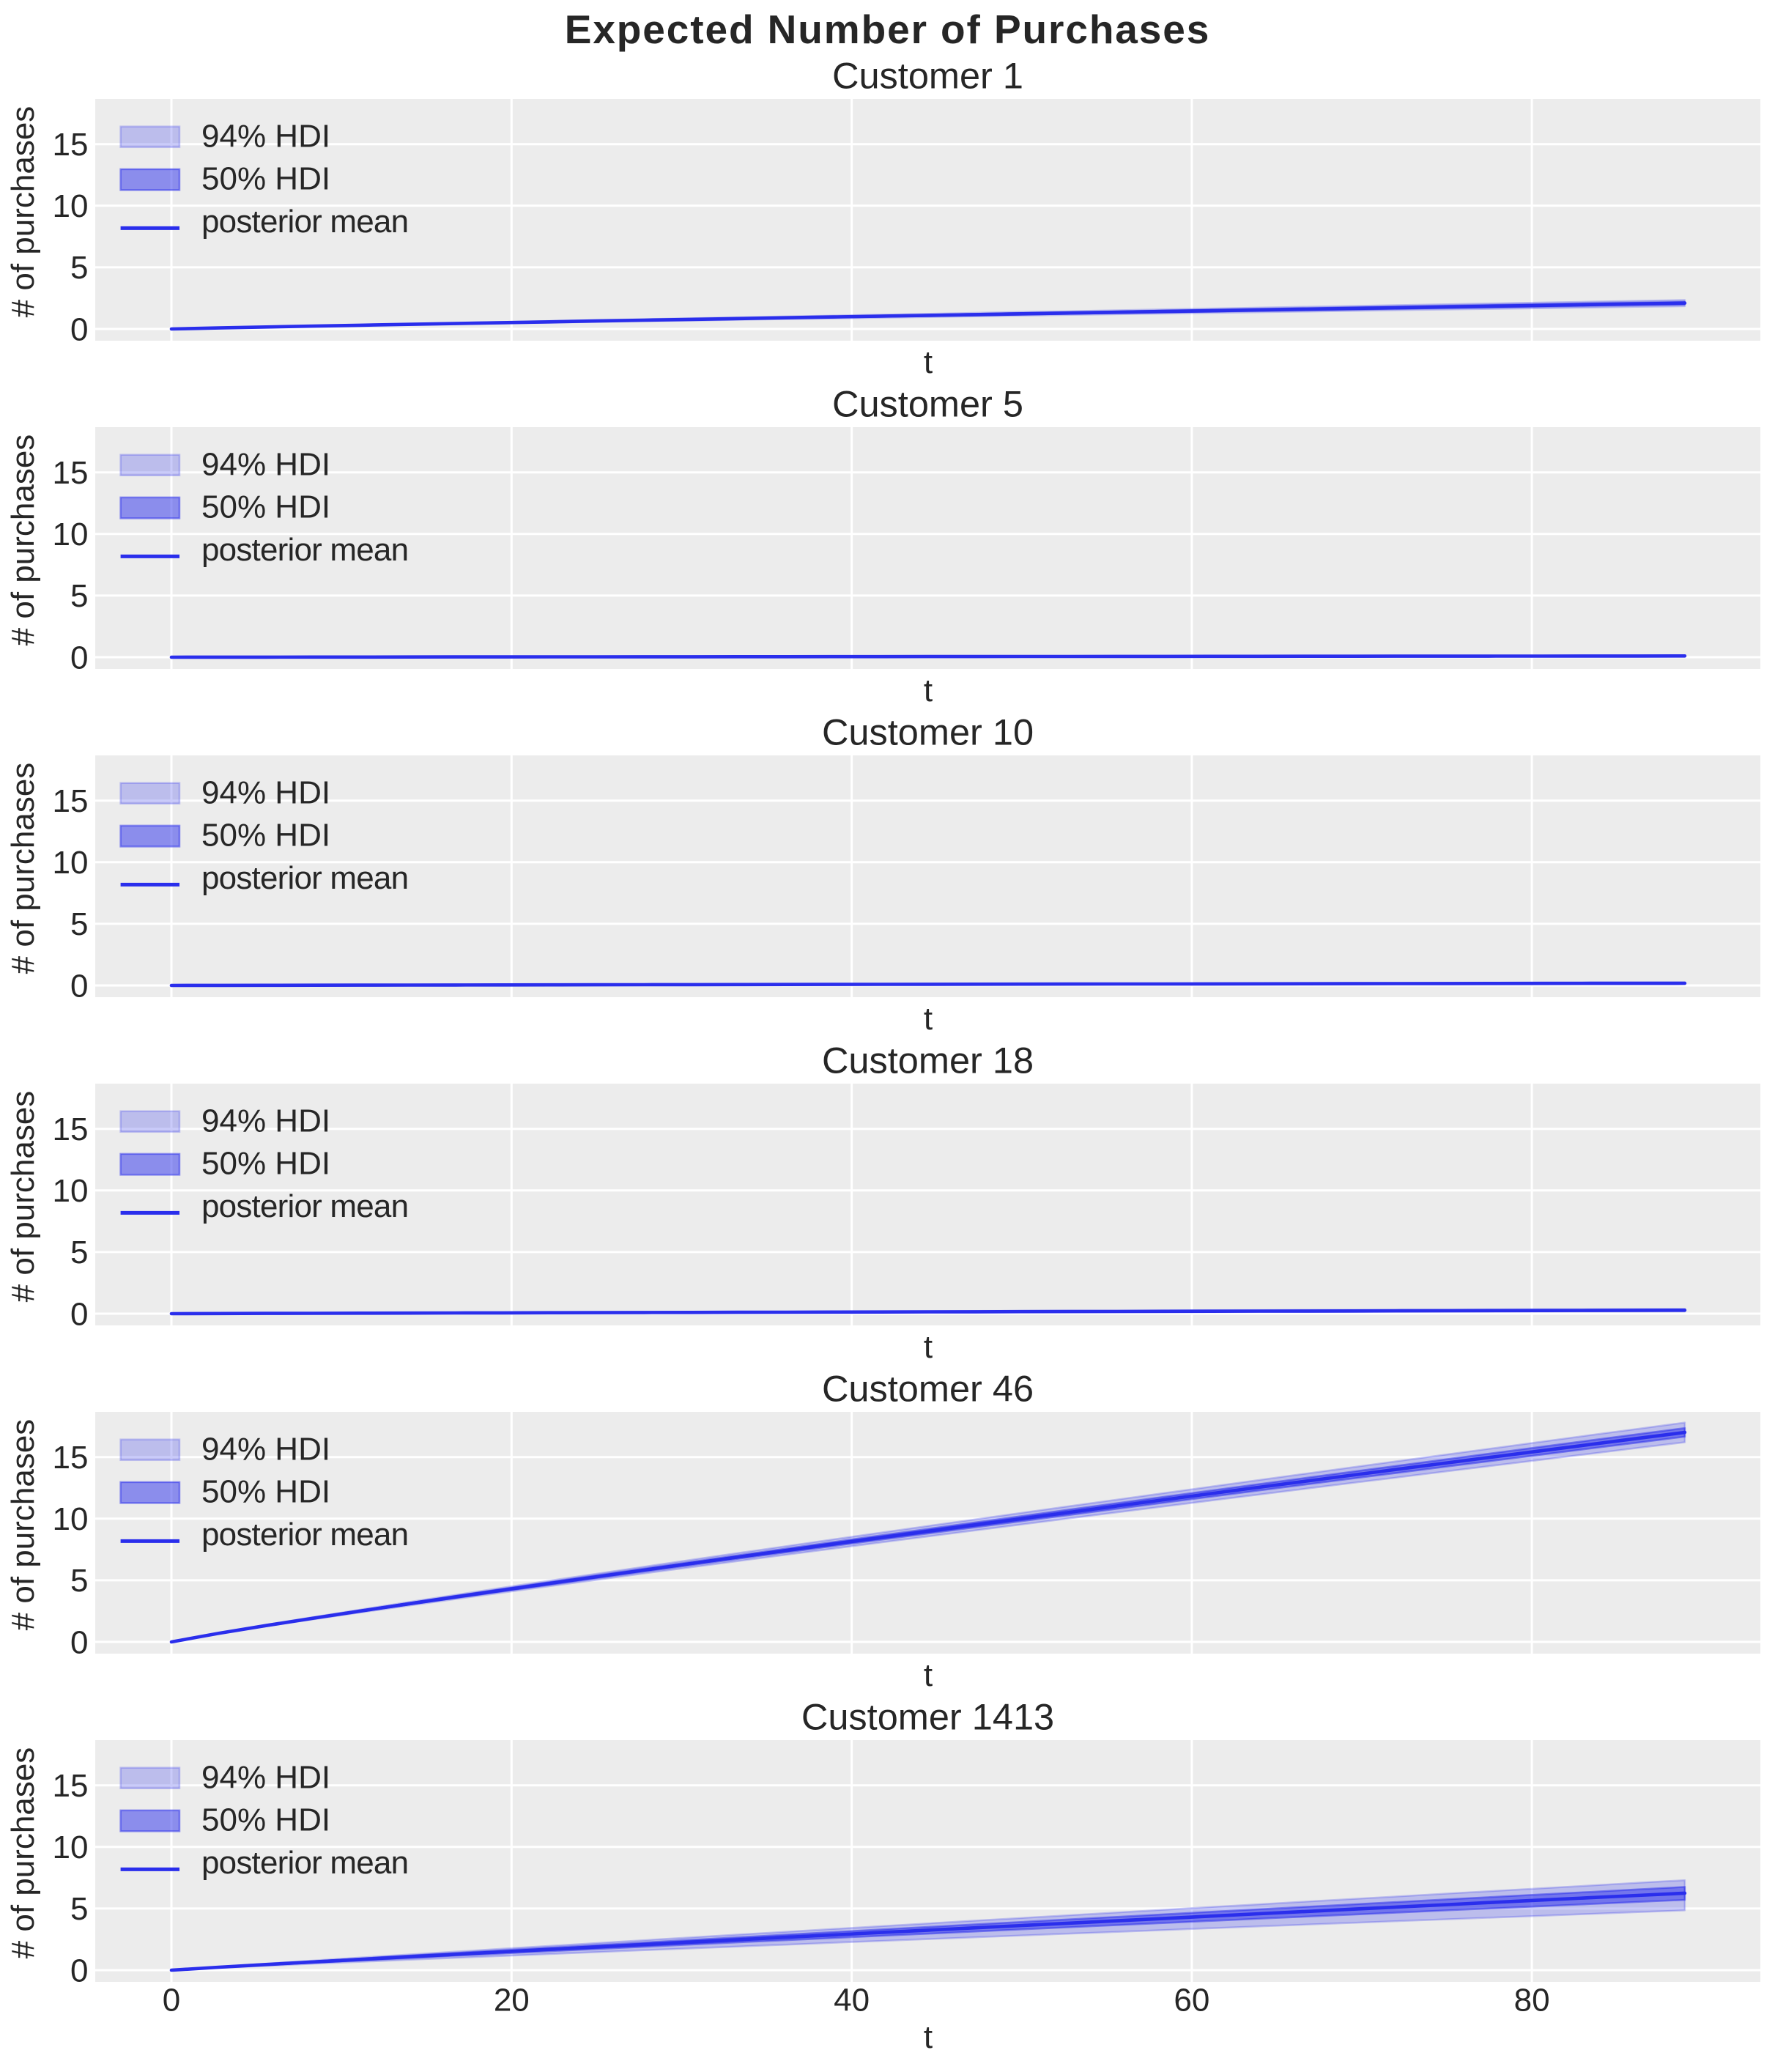 This screenshot has height=2072, width=1775. What do you see at coordinates (512, 2001) in the screenshot?
I see `svg-text: 20` at bounding box center [512, 2001].